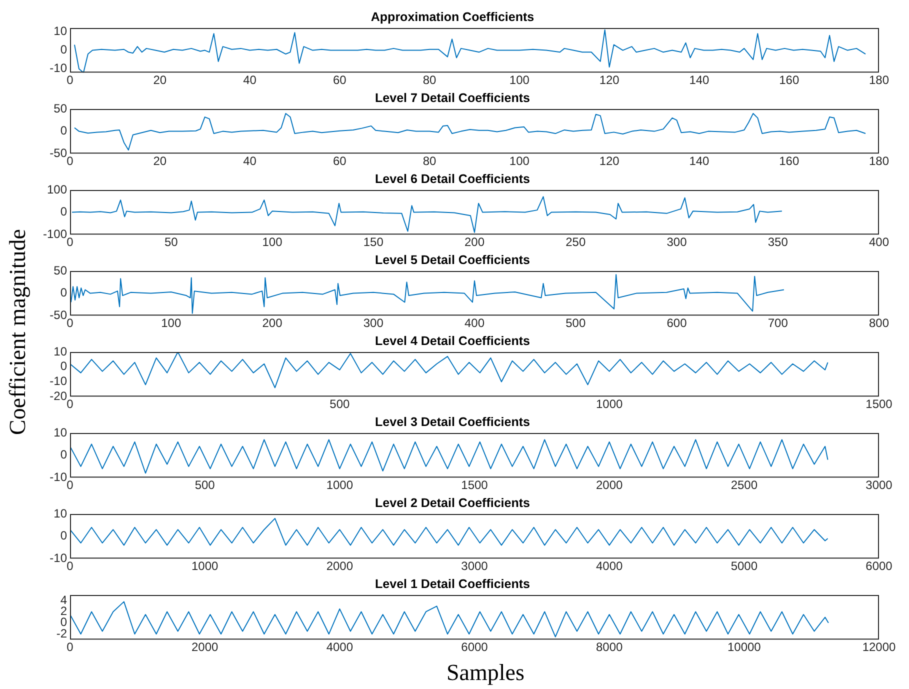 This screenshot has width=909, height=689. What do you see at coordinates (373, 242) in the screenshot?
I see `x-tick-label: 150` at bounding box center [373, 242].